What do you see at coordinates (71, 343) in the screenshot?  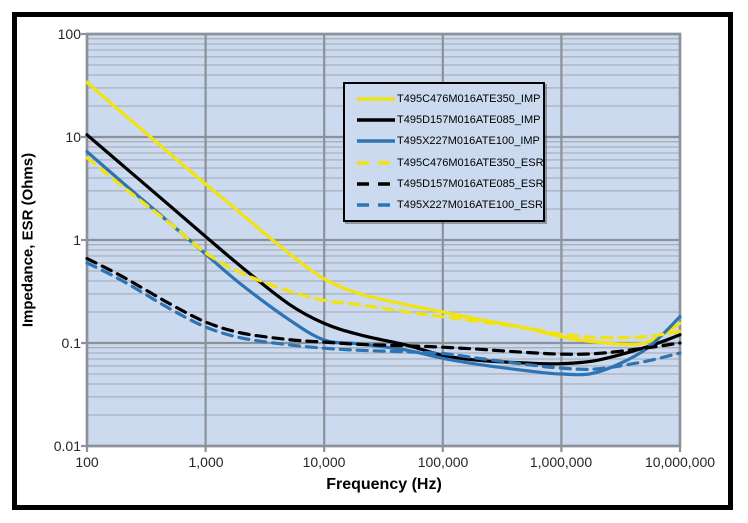 I see `y-tick-label: 0.1` at bounding box center [71, 343].